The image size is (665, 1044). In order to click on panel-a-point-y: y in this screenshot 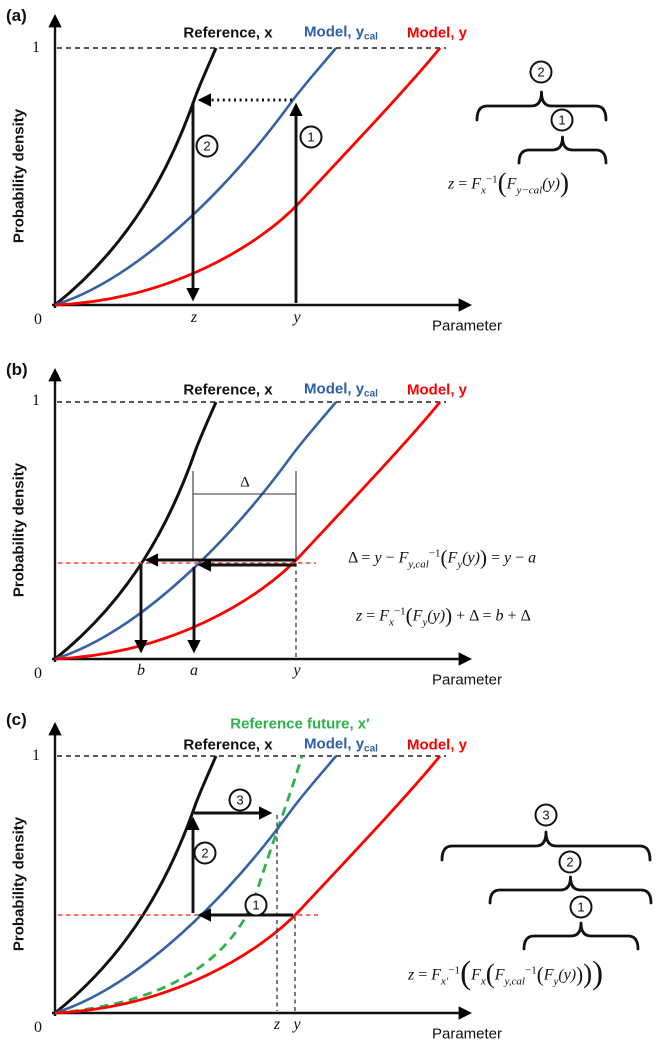, I will do `click(297, 317)`.